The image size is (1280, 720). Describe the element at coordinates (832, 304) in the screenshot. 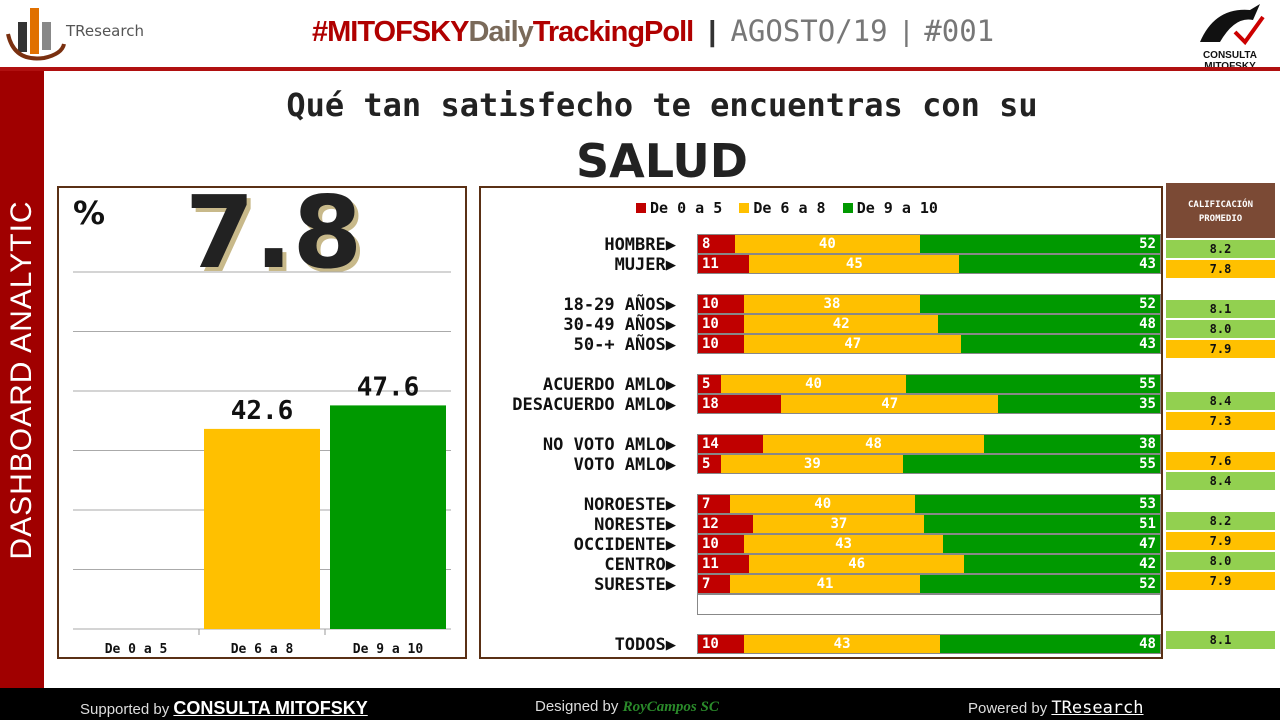

I see `segment-mid: 38` at that location.